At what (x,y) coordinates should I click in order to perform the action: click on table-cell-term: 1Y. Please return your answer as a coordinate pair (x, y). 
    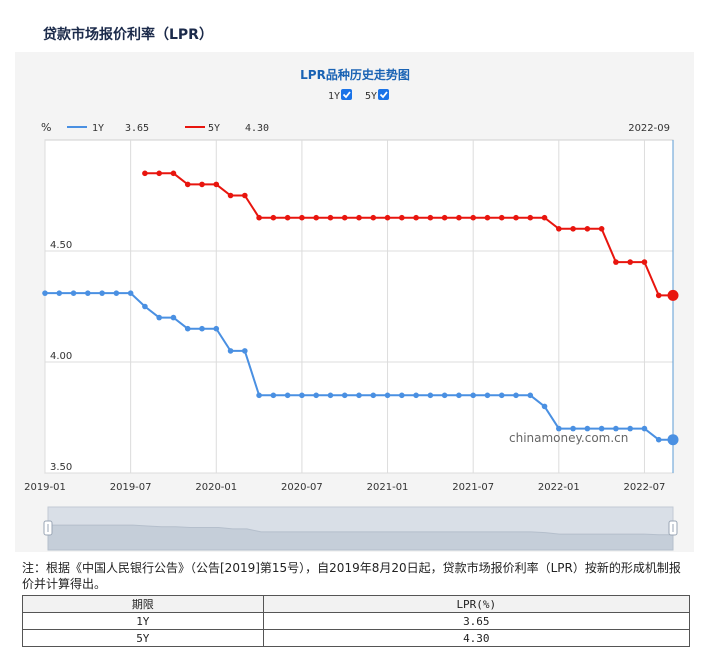
    Looking at the image, I should click on (143, 621).